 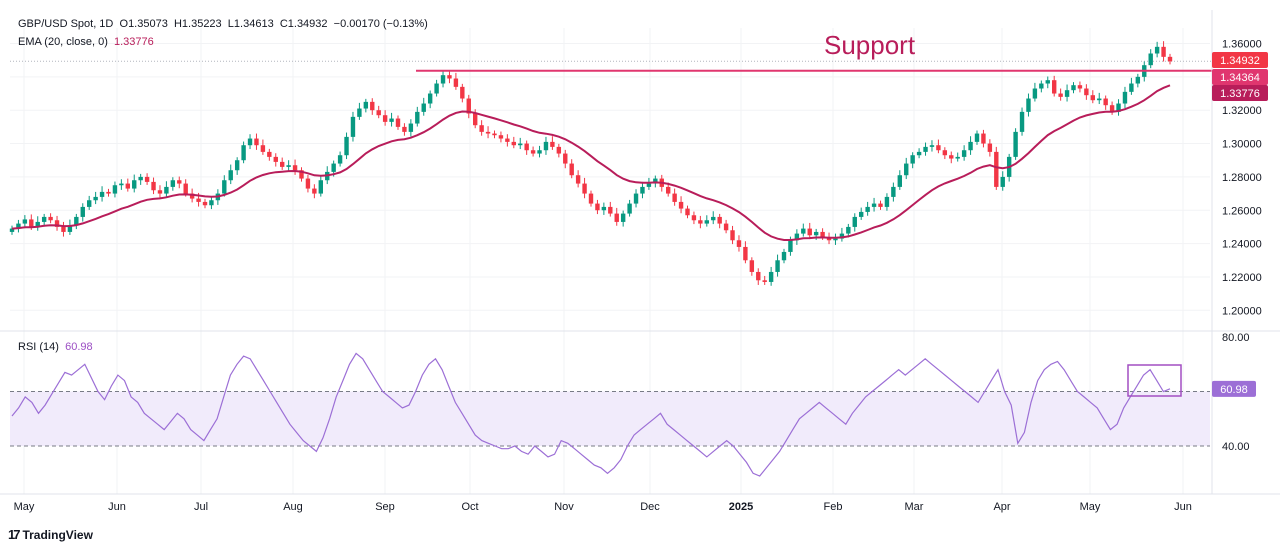 I want to click on price-tick-label: 1.28000, so click(x=1242, y=178).